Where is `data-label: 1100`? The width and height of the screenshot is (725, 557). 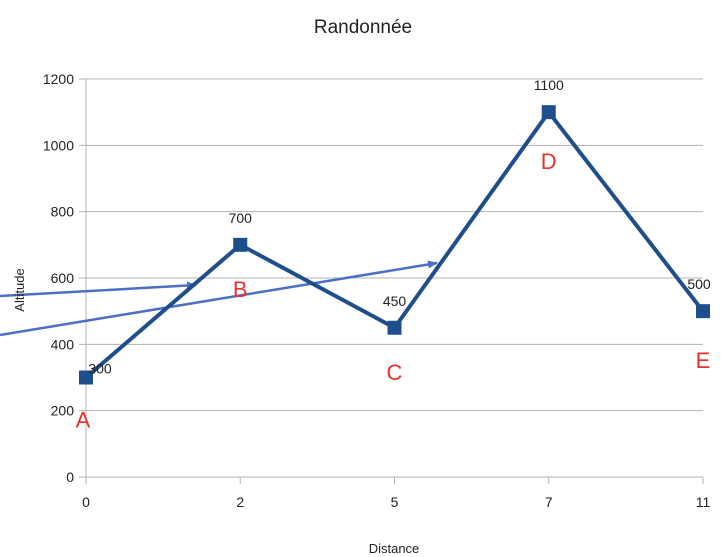 data-label: 1100 is located at coordinates (549, 85).